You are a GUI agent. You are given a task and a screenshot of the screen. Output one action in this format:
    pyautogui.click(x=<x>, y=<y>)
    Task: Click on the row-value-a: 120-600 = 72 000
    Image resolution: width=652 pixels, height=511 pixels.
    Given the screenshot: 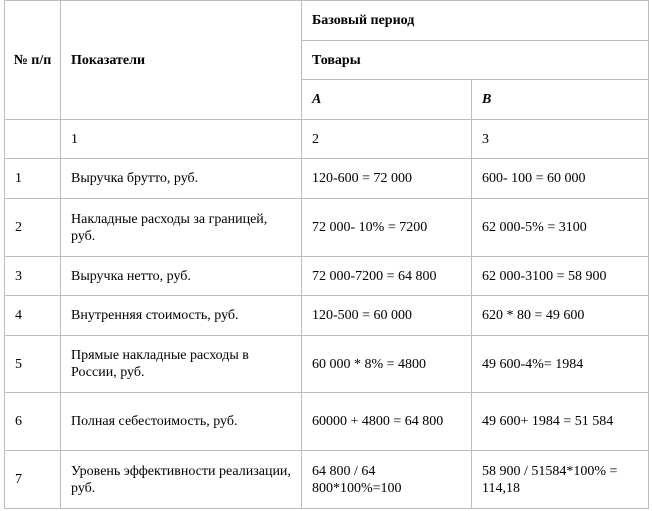 What is the action you would take?
    pyautogui.click(x=386, y=178)
    